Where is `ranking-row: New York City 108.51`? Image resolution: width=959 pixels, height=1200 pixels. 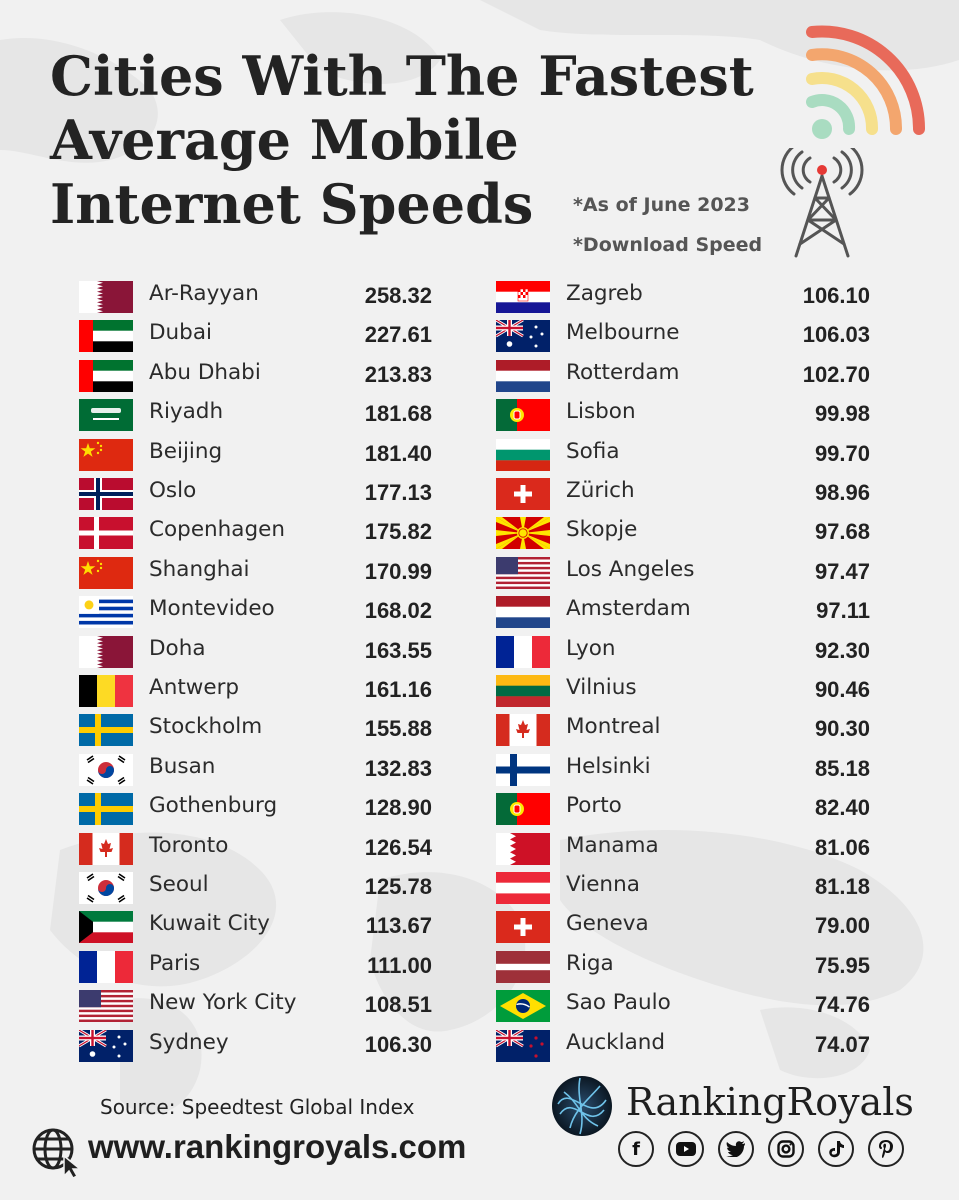
ranking-row: New York City 108.51 is located at coordinates (259, 1008).